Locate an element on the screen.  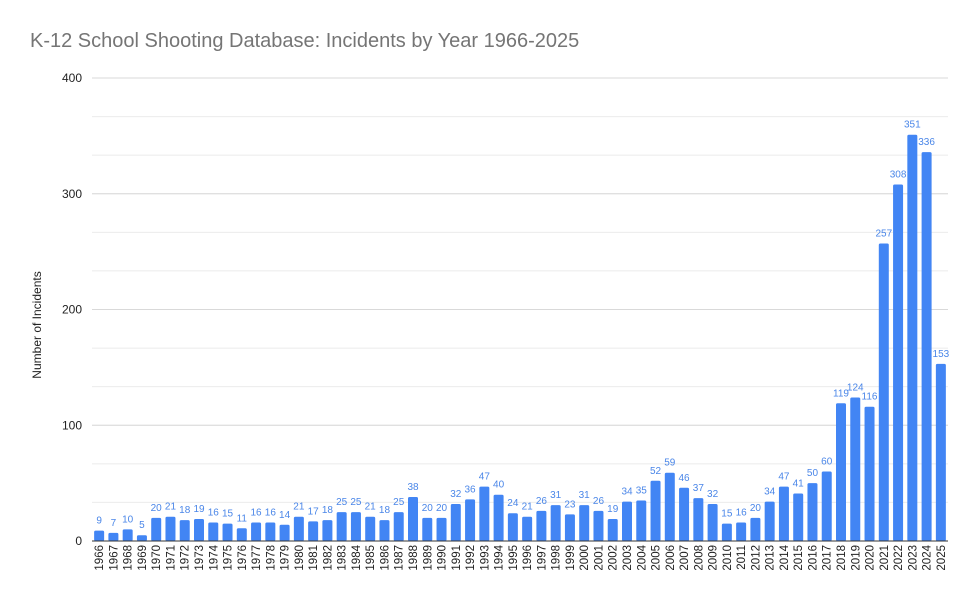
data-label: 47 is located at coordinates (485, 477).